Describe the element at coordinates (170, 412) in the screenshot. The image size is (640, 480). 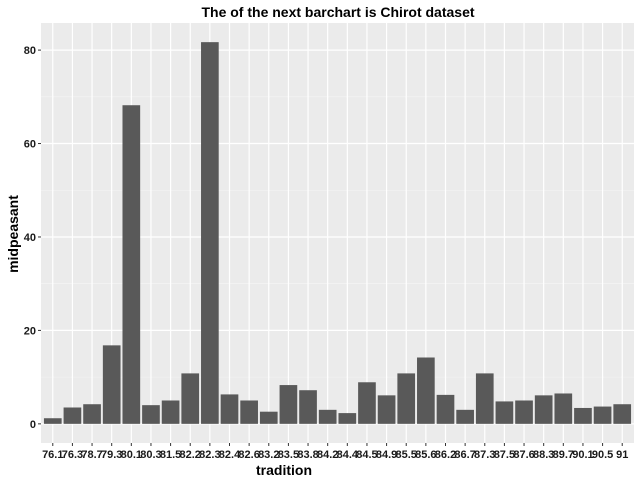
I see `bar-81.5` at that location.